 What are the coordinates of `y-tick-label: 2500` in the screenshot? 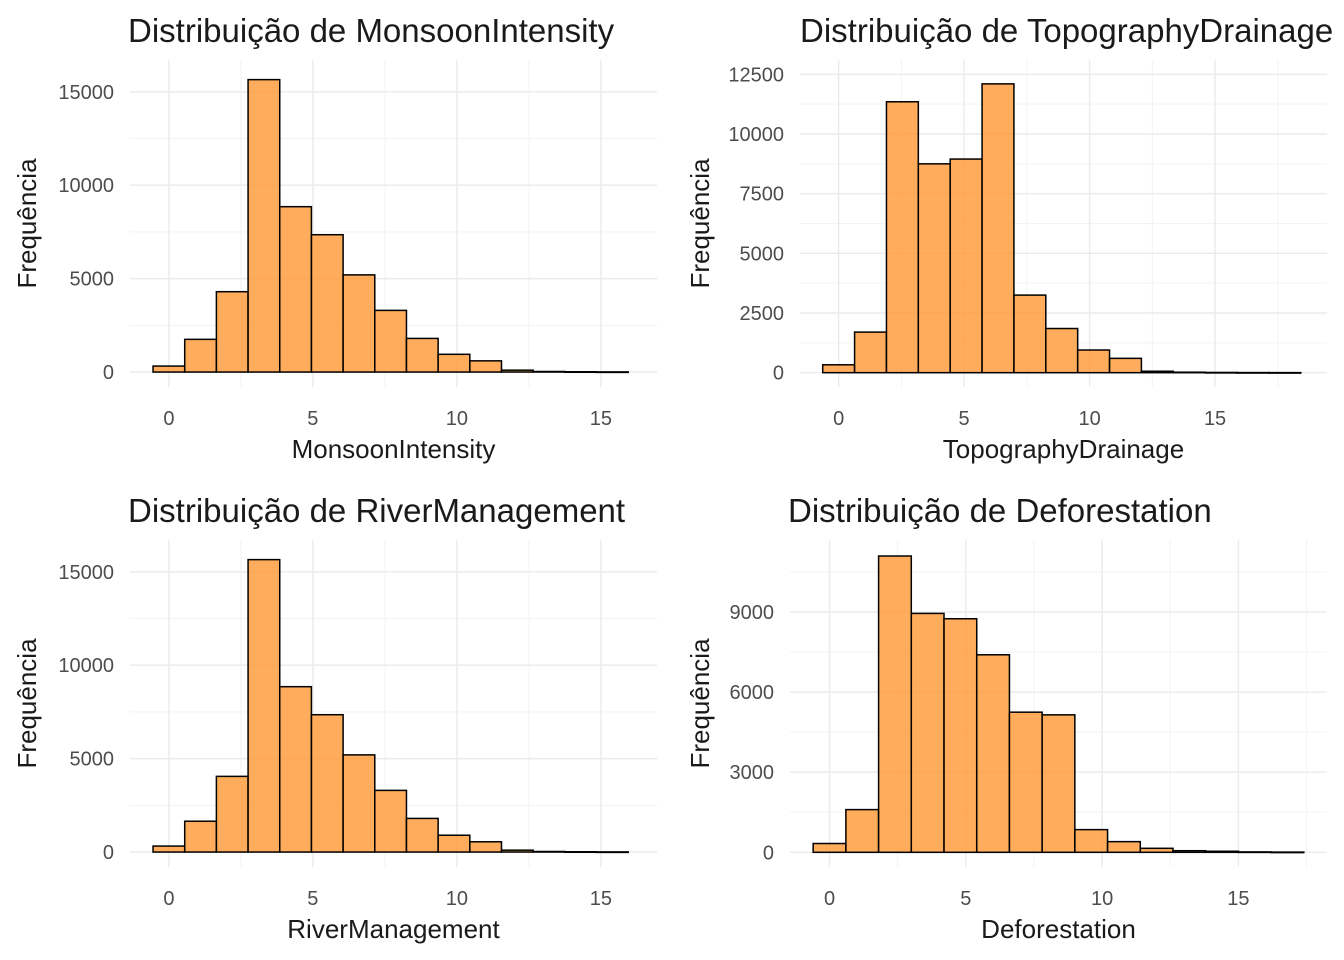 It's located at (762, 314).